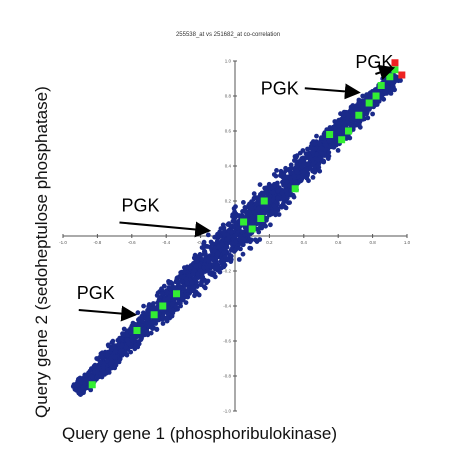  I want to click on x-tick-label: -0.8, so click(98, 242).